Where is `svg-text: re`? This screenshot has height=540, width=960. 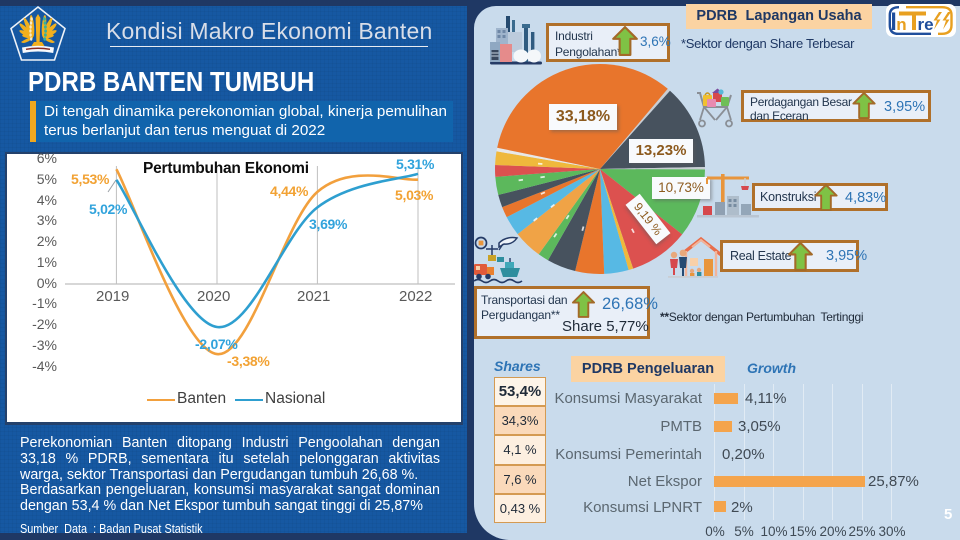
svg-text: re is located at coordinates (926, 24).